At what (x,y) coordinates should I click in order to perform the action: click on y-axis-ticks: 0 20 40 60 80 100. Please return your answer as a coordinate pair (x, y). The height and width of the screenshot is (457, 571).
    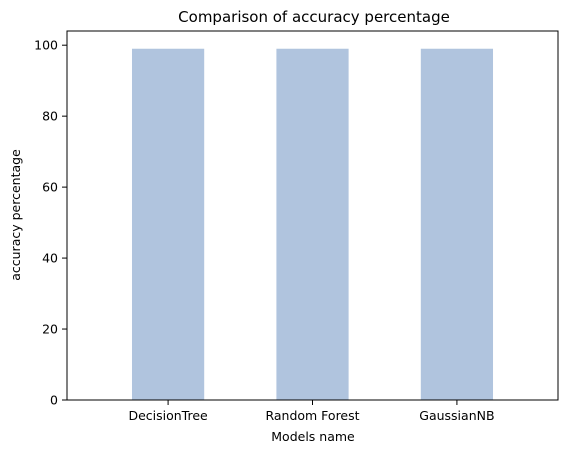
    Looking at the image, I should click on (50, 223).